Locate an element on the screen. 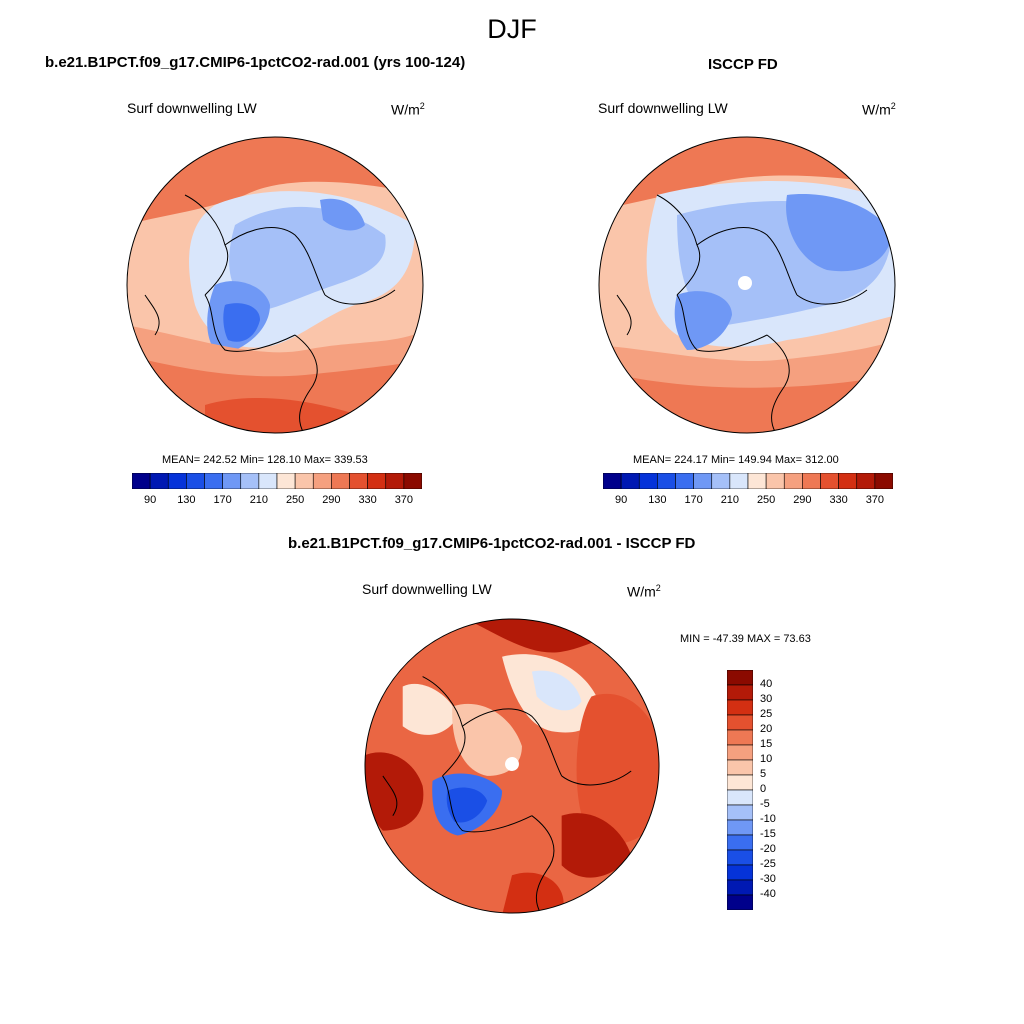 This screenshot has height=1024, width=1024. panel-3-colorbar-tick-label: 5 is located at coordinates (763, 774).